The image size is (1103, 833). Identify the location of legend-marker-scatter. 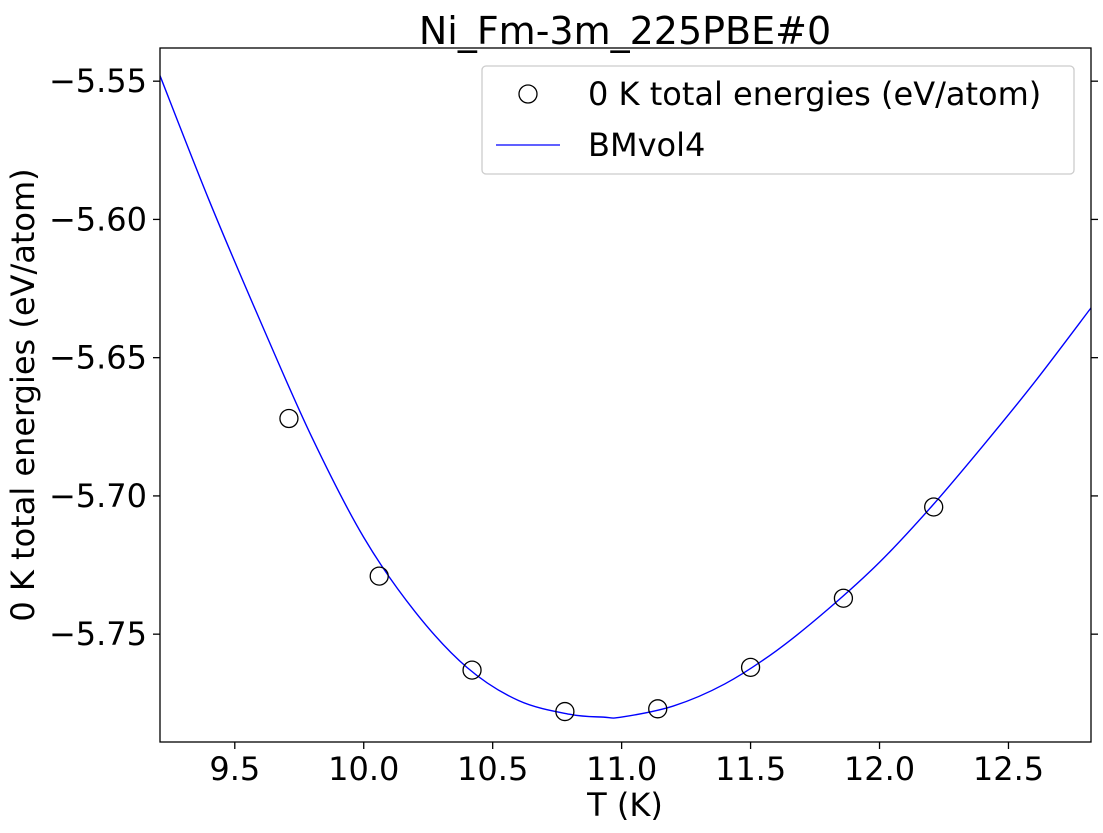
(528, 94).